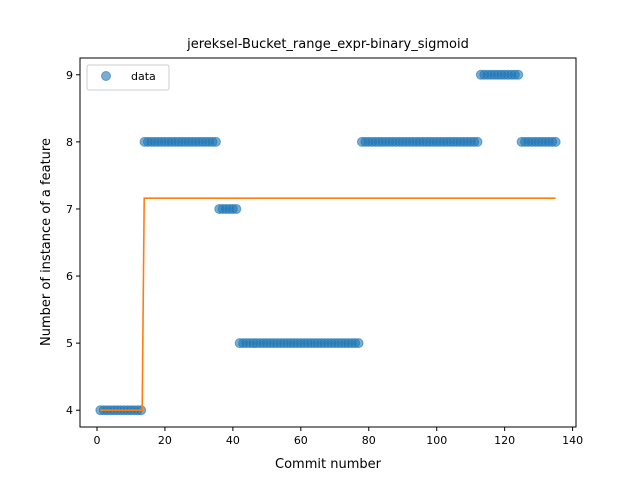  I want to click on x-tick-label: 120, so click(504, 440).